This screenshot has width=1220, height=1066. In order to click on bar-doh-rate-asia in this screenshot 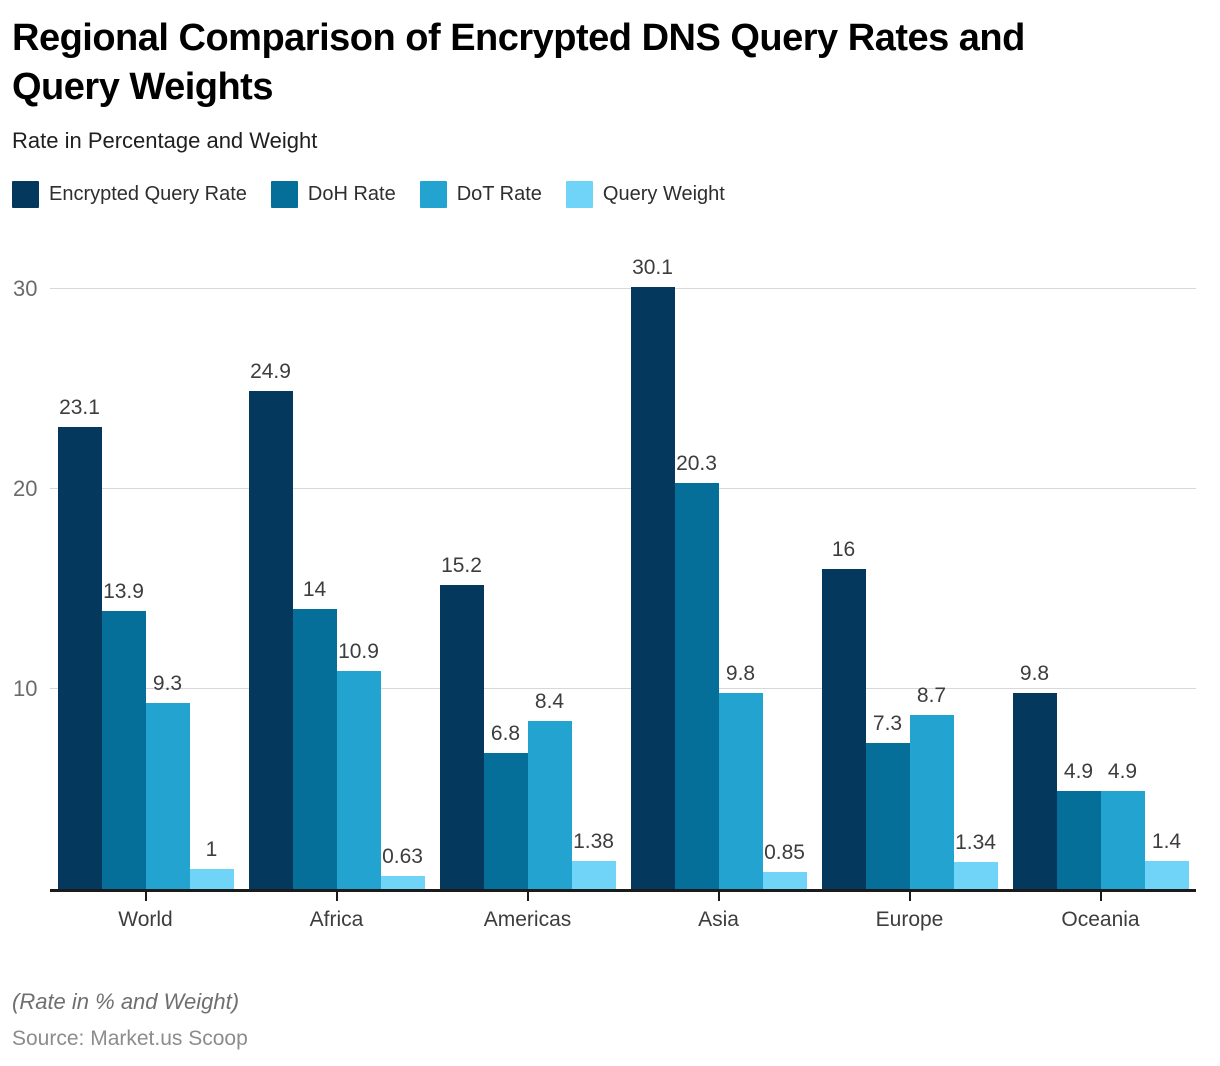, I will do `click(696, 686)`.